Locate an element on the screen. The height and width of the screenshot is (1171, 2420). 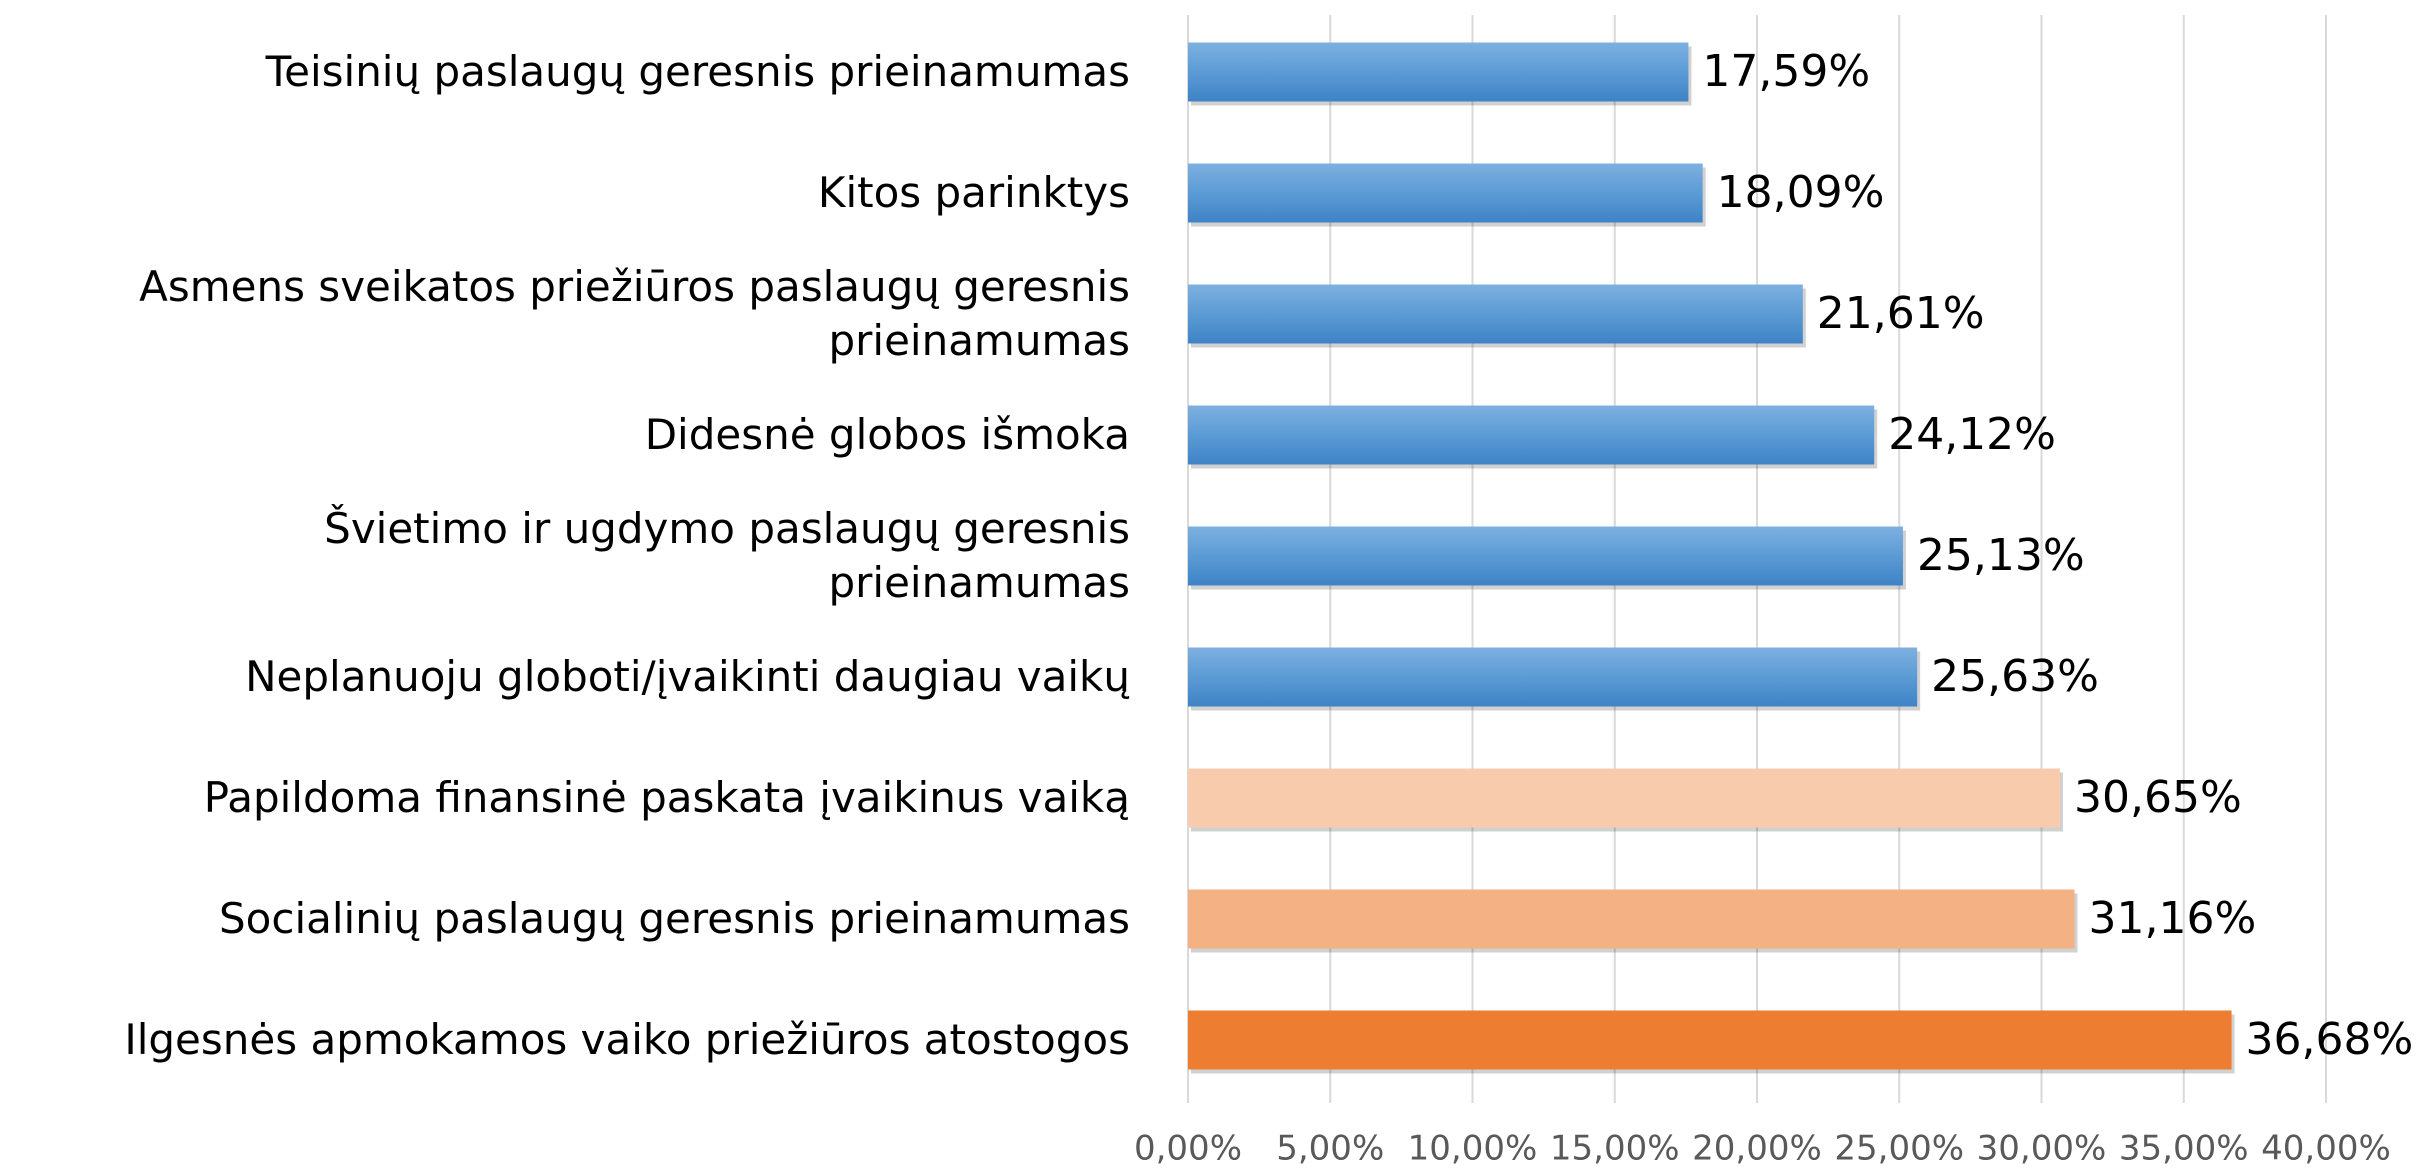
value-label: 17,59% is located at coordinates (1786, 71).